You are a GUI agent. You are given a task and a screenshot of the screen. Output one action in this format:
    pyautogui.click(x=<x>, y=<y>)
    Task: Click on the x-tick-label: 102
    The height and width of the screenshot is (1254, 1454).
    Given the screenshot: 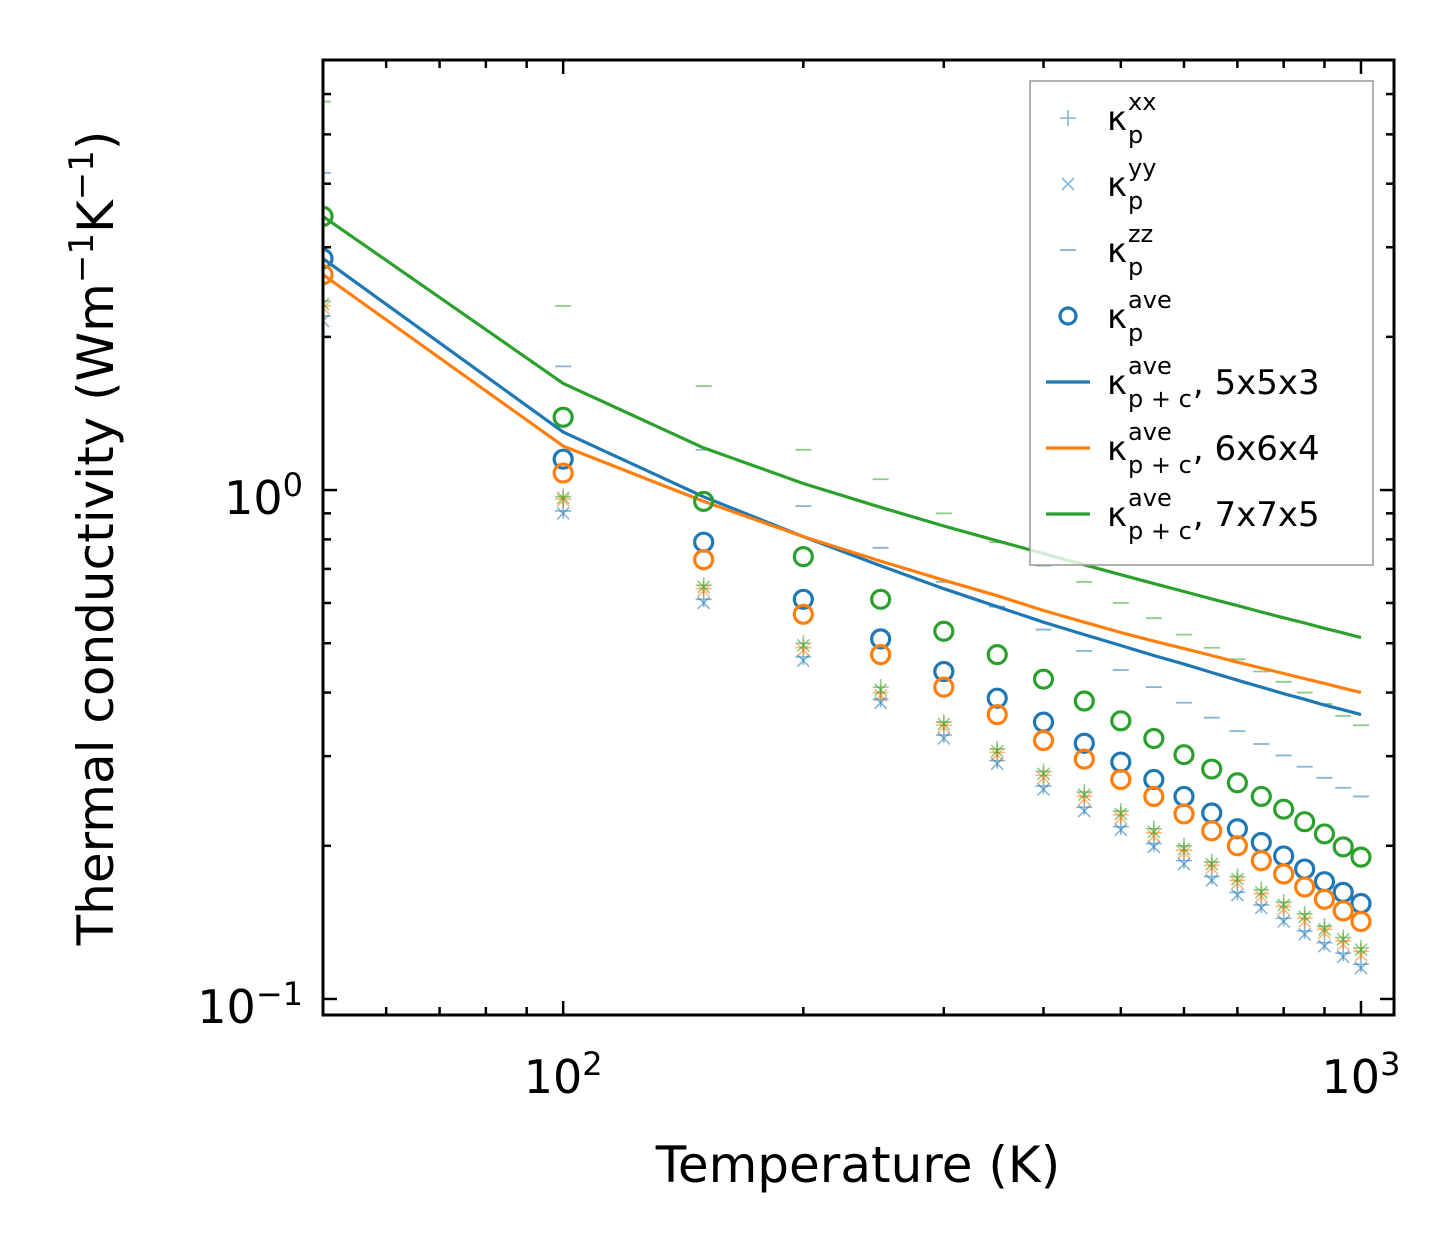 What is the action you would take?
    pyautogui.click(x=563, y=1074)
    